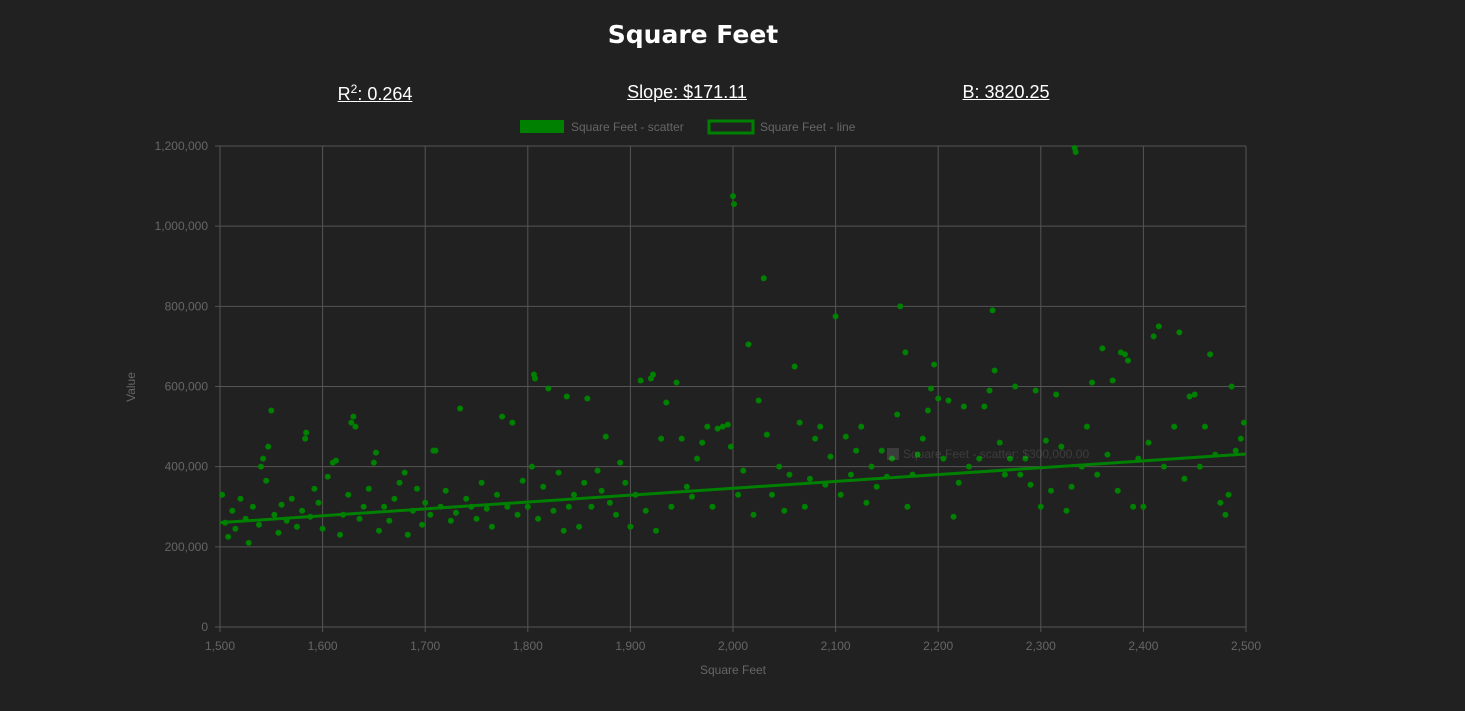  Describe the element at coordinates (731, 127) in the screenshot. I see `legend-swatch-line` at that location.